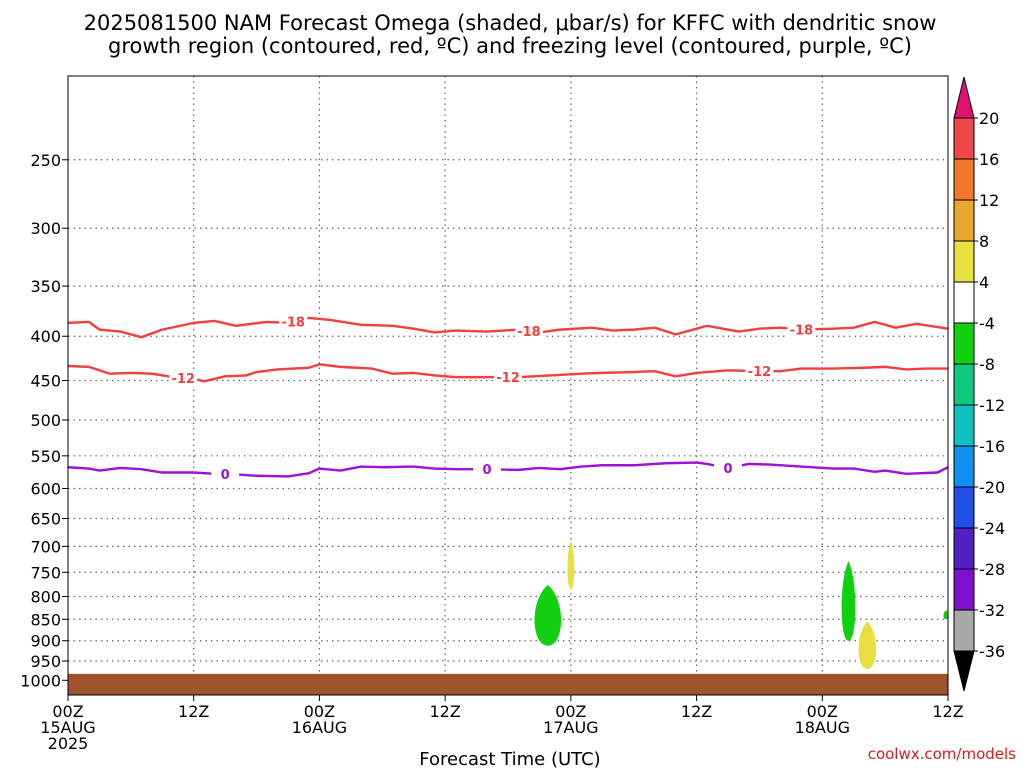  What do you see at coordinates (822, 727) in the screenshot?
I see `x-tick-label: 18AUG` at bounding box center [822, 727].